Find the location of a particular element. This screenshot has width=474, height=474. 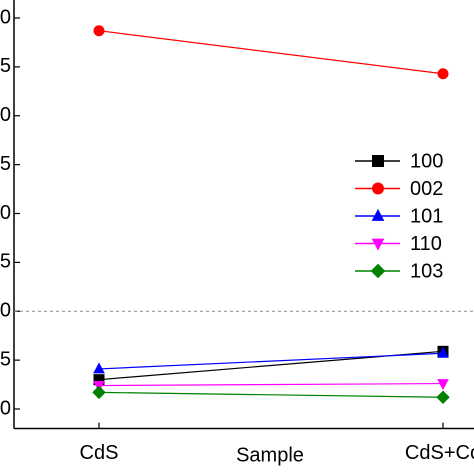

x-tick-label: CdS+Co is located at coordinates (439, 453).